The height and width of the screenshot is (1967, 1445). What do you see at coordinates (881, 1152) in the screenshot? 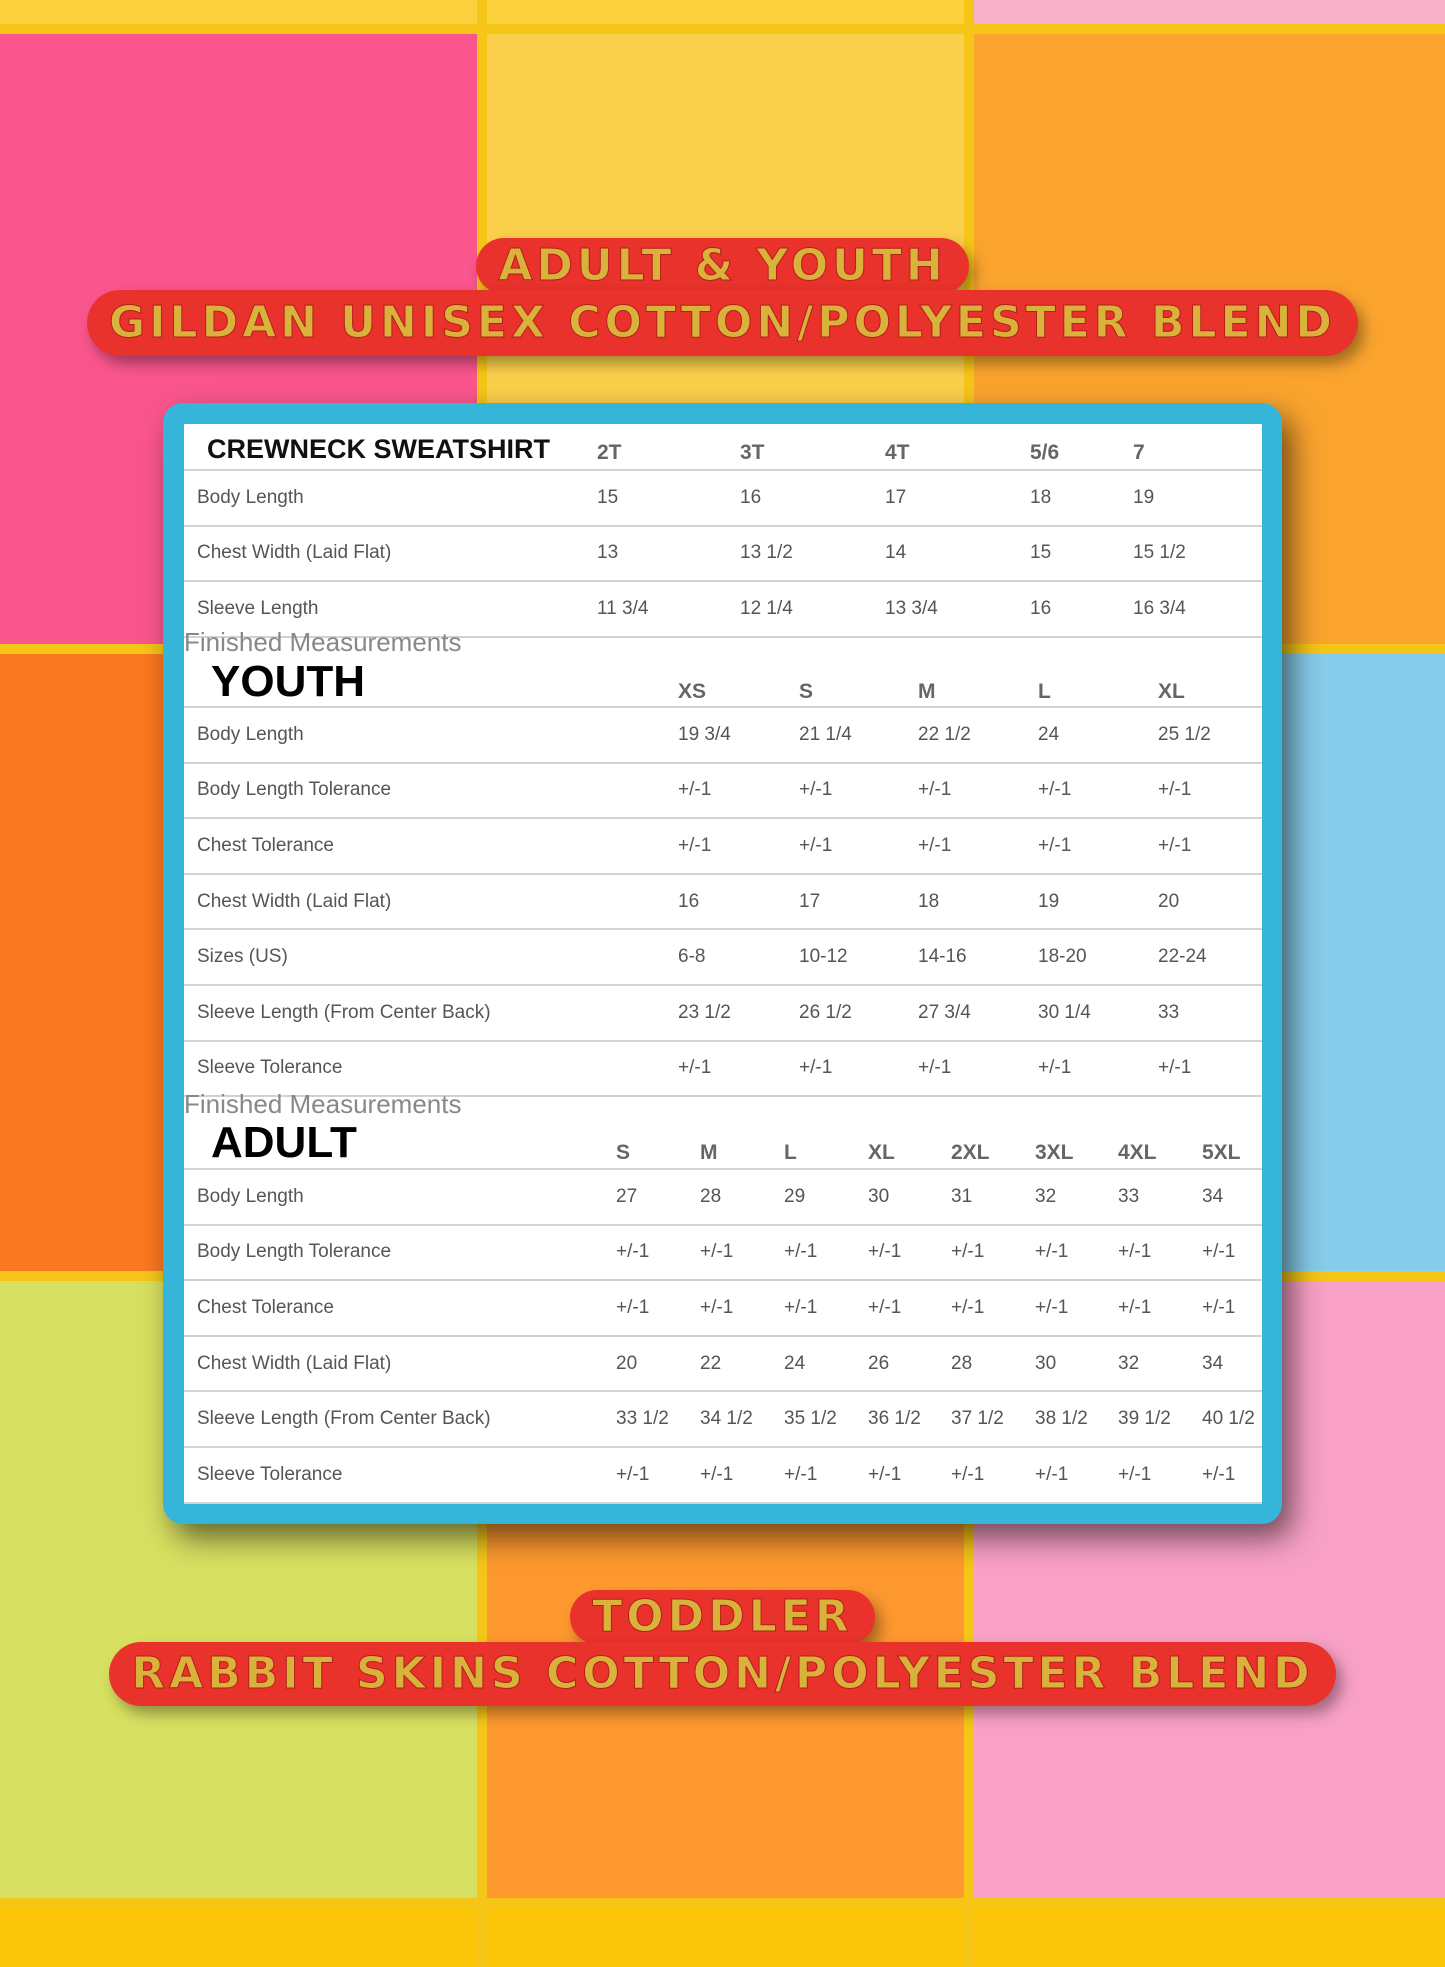
I see `adult-size-header: XL` at bounding box center [881, 1152].